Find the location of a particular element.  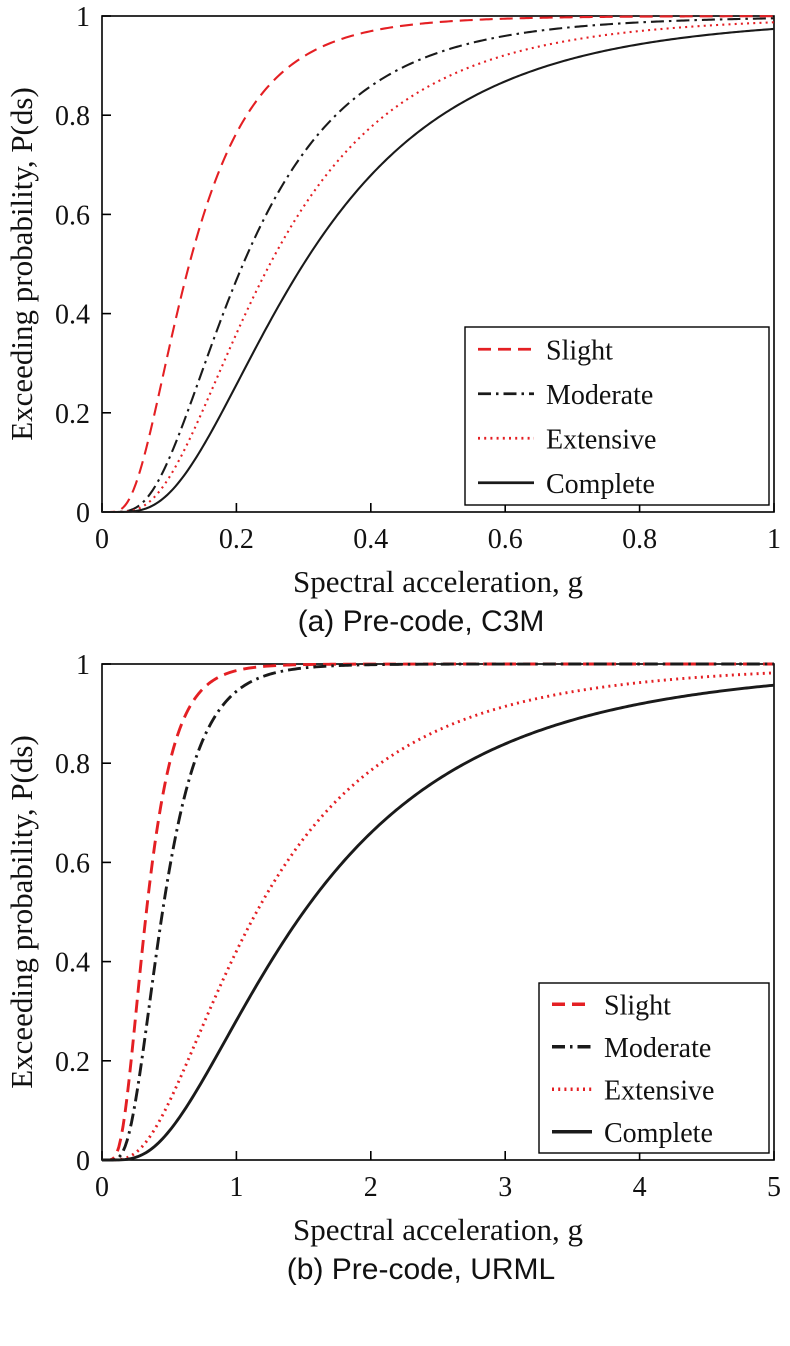

figure-b-caption: (b) Pre-code, URML is located at coordinates (421, 1269).